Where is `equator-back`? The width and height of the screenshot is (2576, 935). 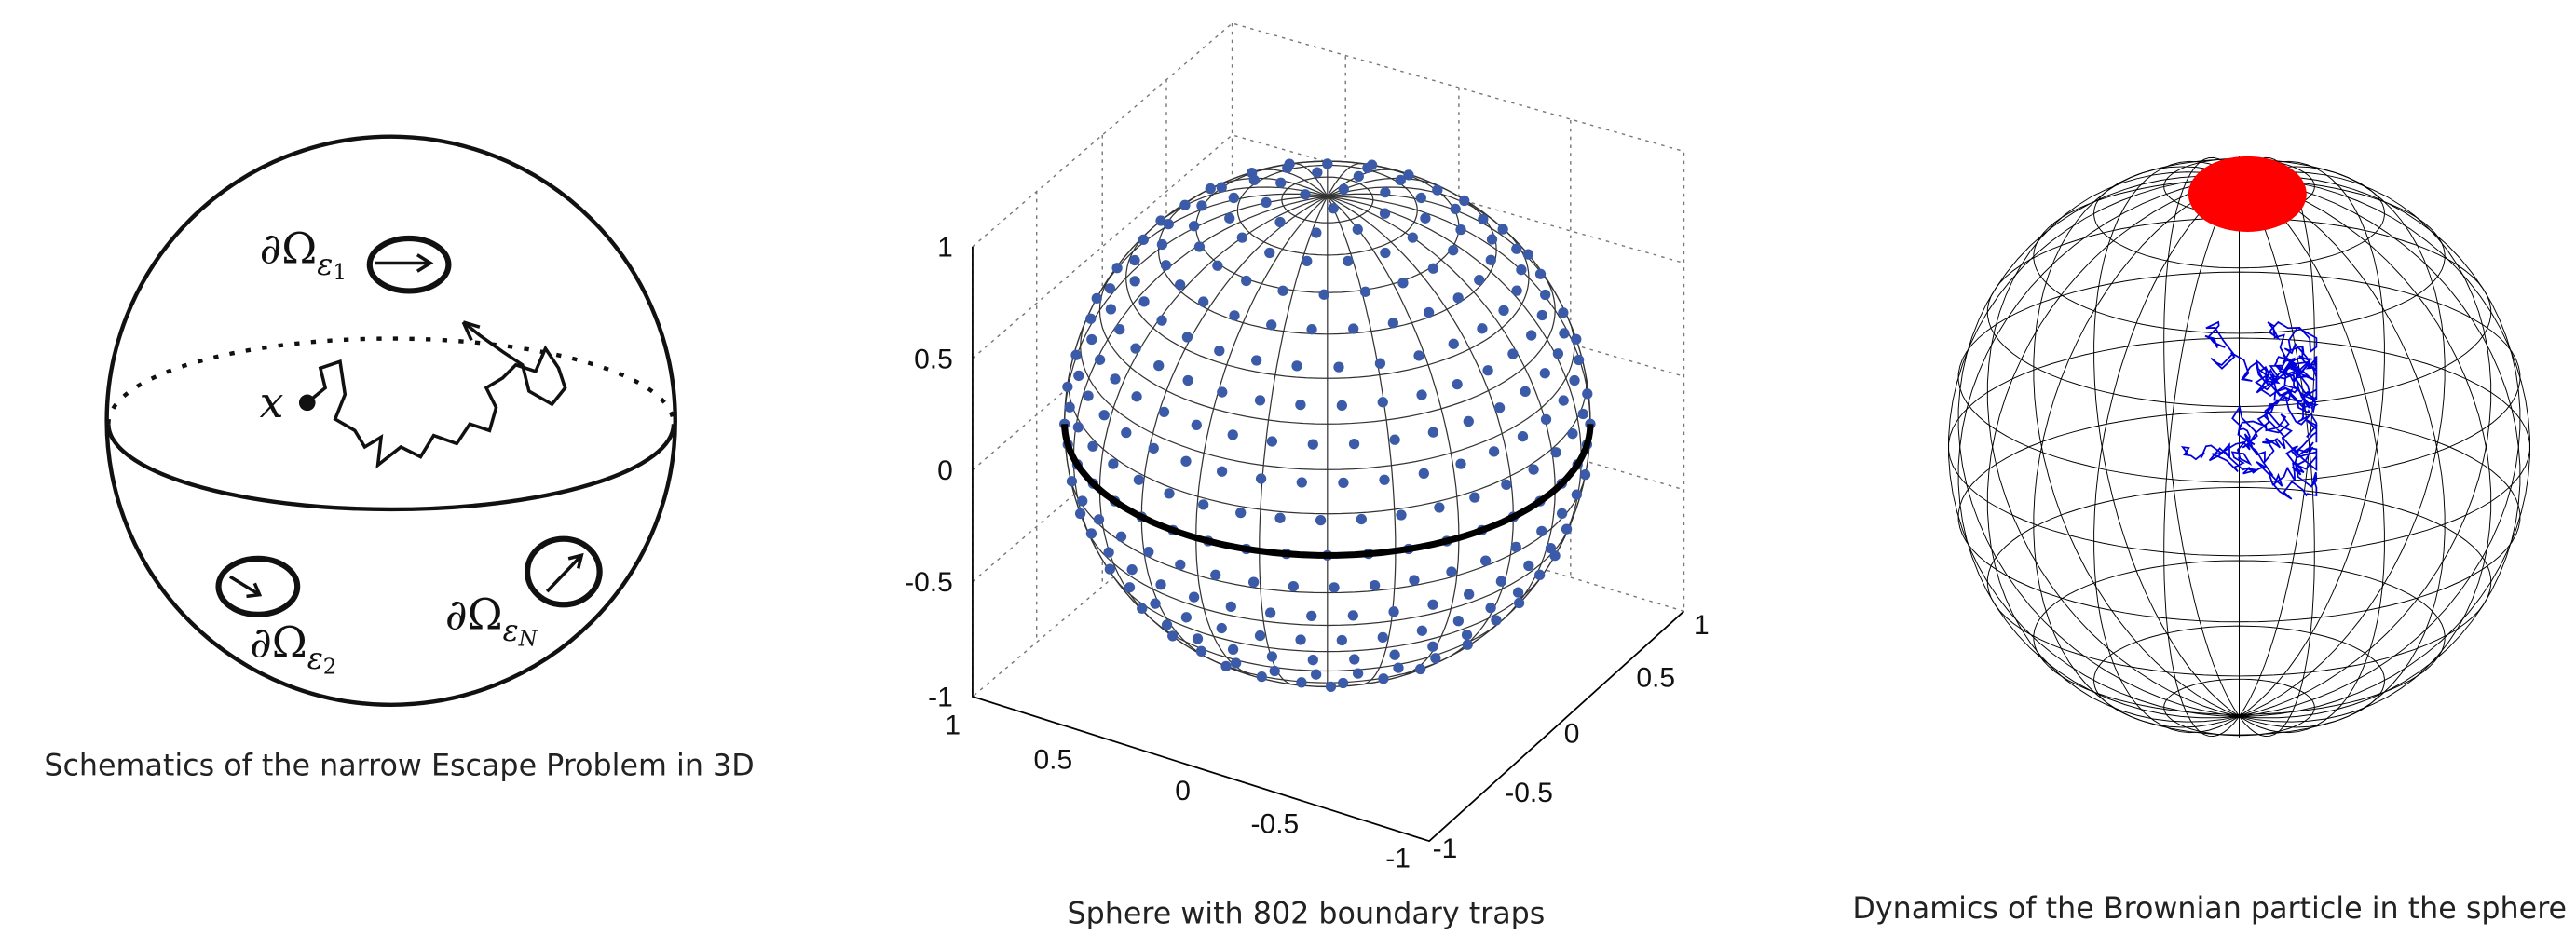 equator-back is located at coordinates (391, 380).